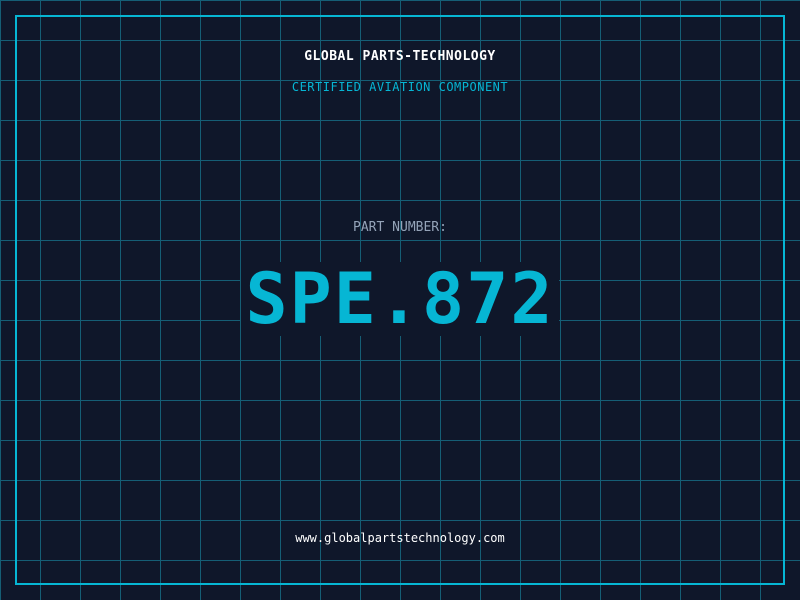  Describe the element at coordinates (400, 56) in the screenshot. I see `company-name: GLOBAL PARTS-TECHNOLOGY` at that location.